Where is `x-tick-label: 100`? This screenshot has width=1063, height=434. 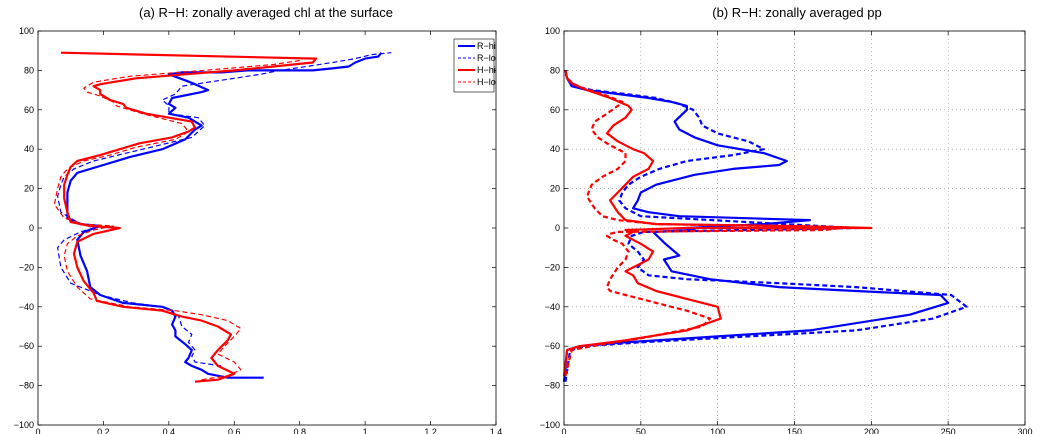
x-tick-label: 100 is located at coordinates (717, 430).